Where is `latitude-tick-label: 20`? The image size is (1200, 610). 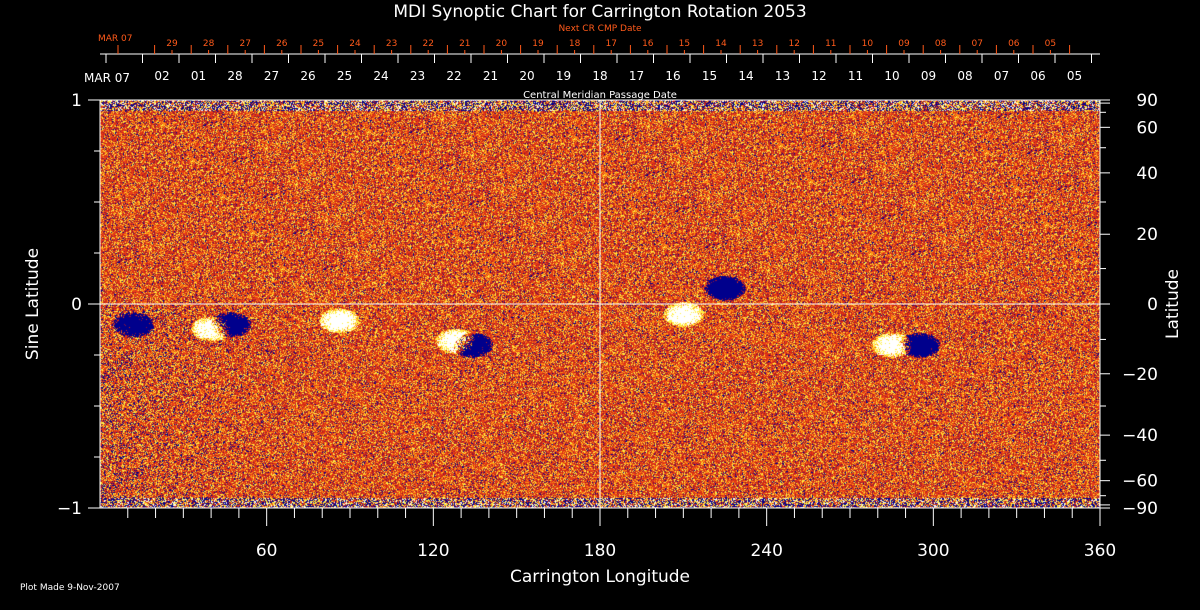 latitude-tick-label: 20 is located at coordinates (1147, 235).